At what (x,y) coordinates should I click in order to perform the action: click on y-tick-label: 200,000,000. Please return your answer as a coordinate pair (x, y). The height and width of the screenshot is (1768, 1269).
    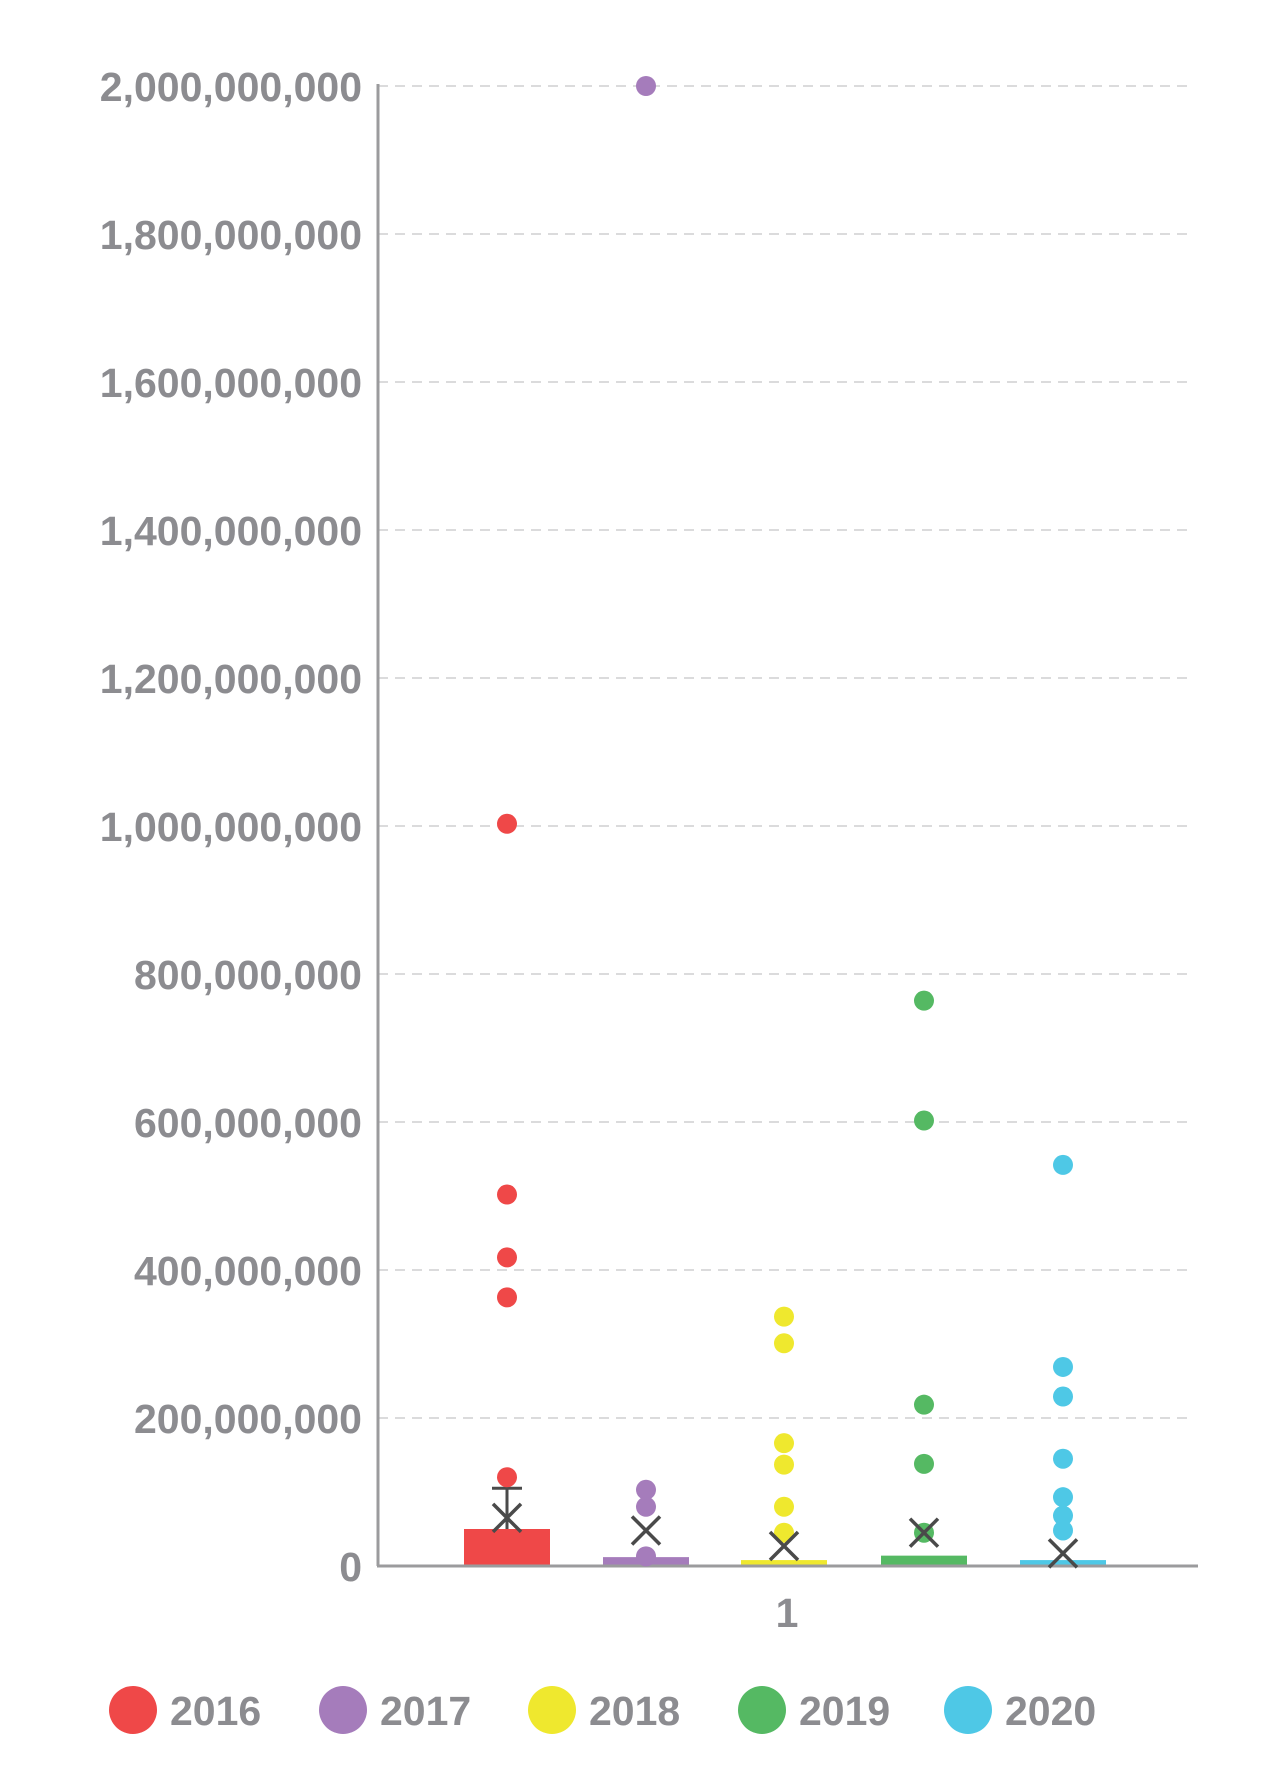
    Looking at the image, I should click on (248, 1419).